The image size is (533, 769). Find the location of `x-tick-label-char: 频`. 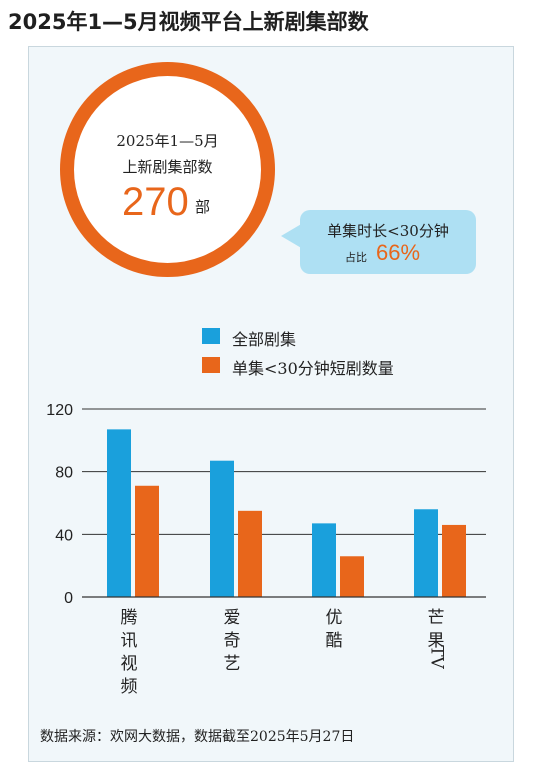

x-tick-label-char: 频 is located at coordinates (129, 687).